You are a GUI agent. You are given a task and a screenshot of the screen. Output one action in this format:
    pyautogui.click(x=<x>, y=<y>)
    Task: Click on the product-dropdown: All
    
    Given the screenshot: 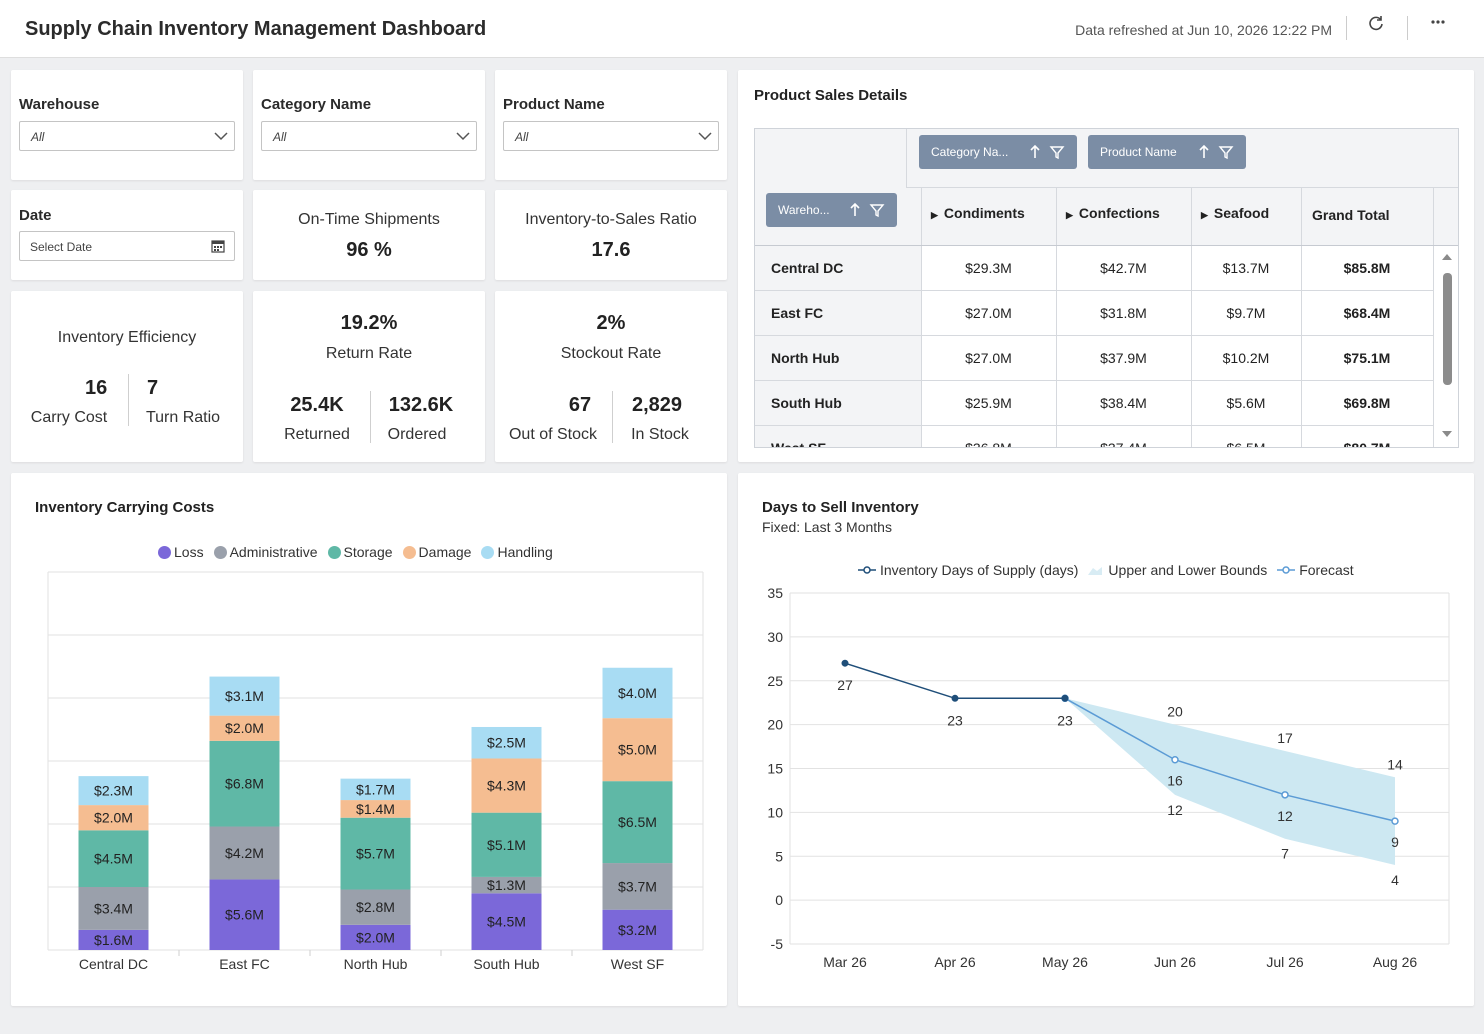 What is the action you would take?
    pyautogui.click(x=611, y=136)
    